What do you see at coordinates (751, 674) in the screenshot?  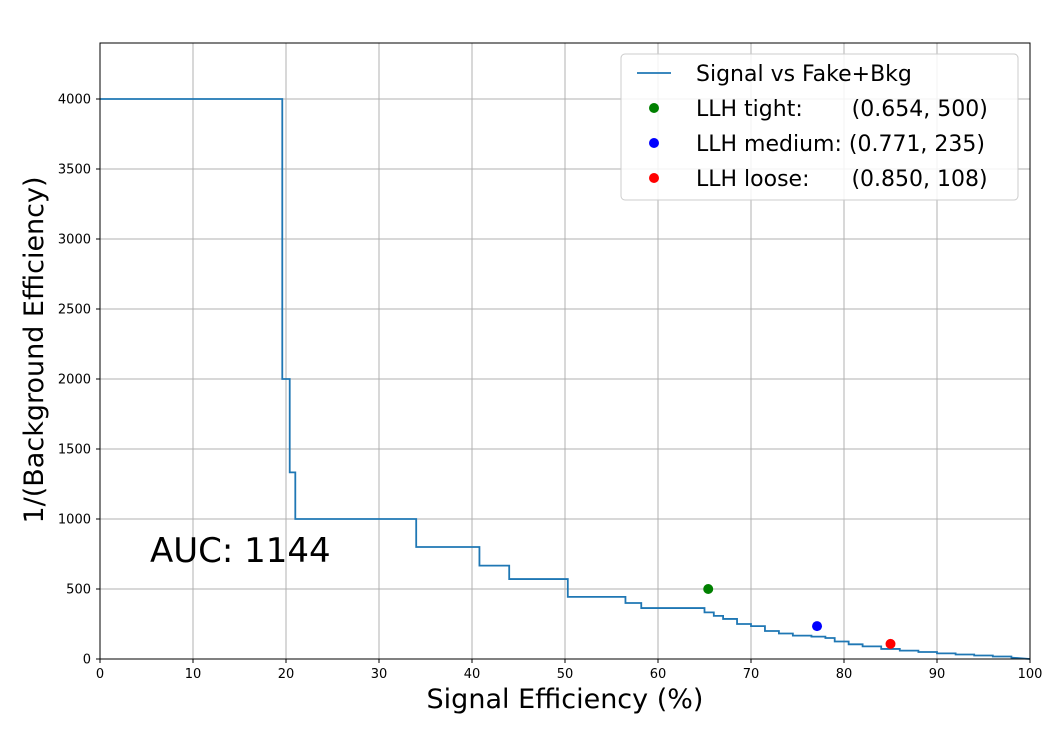 I see `x-tick-label: 70` at bounding box center [751, 674].